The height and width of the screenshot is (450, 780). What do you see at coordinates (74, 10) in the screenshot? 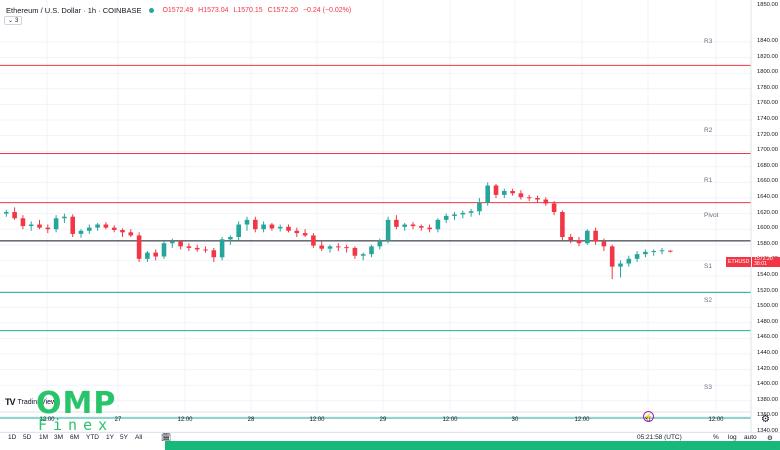
I see `symbol-title: Ethereum / U.S. Dollar · 1h · COINBASE` at bounding box center [74, 10].